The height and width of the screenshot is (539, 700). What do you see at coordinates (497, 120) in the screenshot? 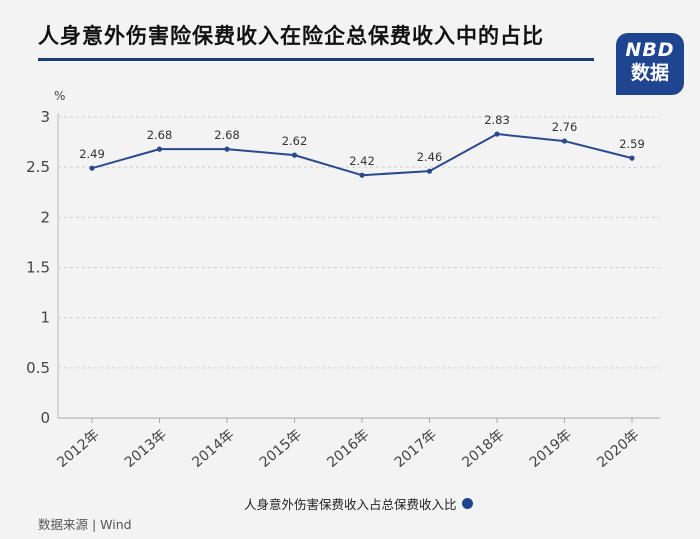
I see `data-label: 2.83` at bounding box center [497, 120].